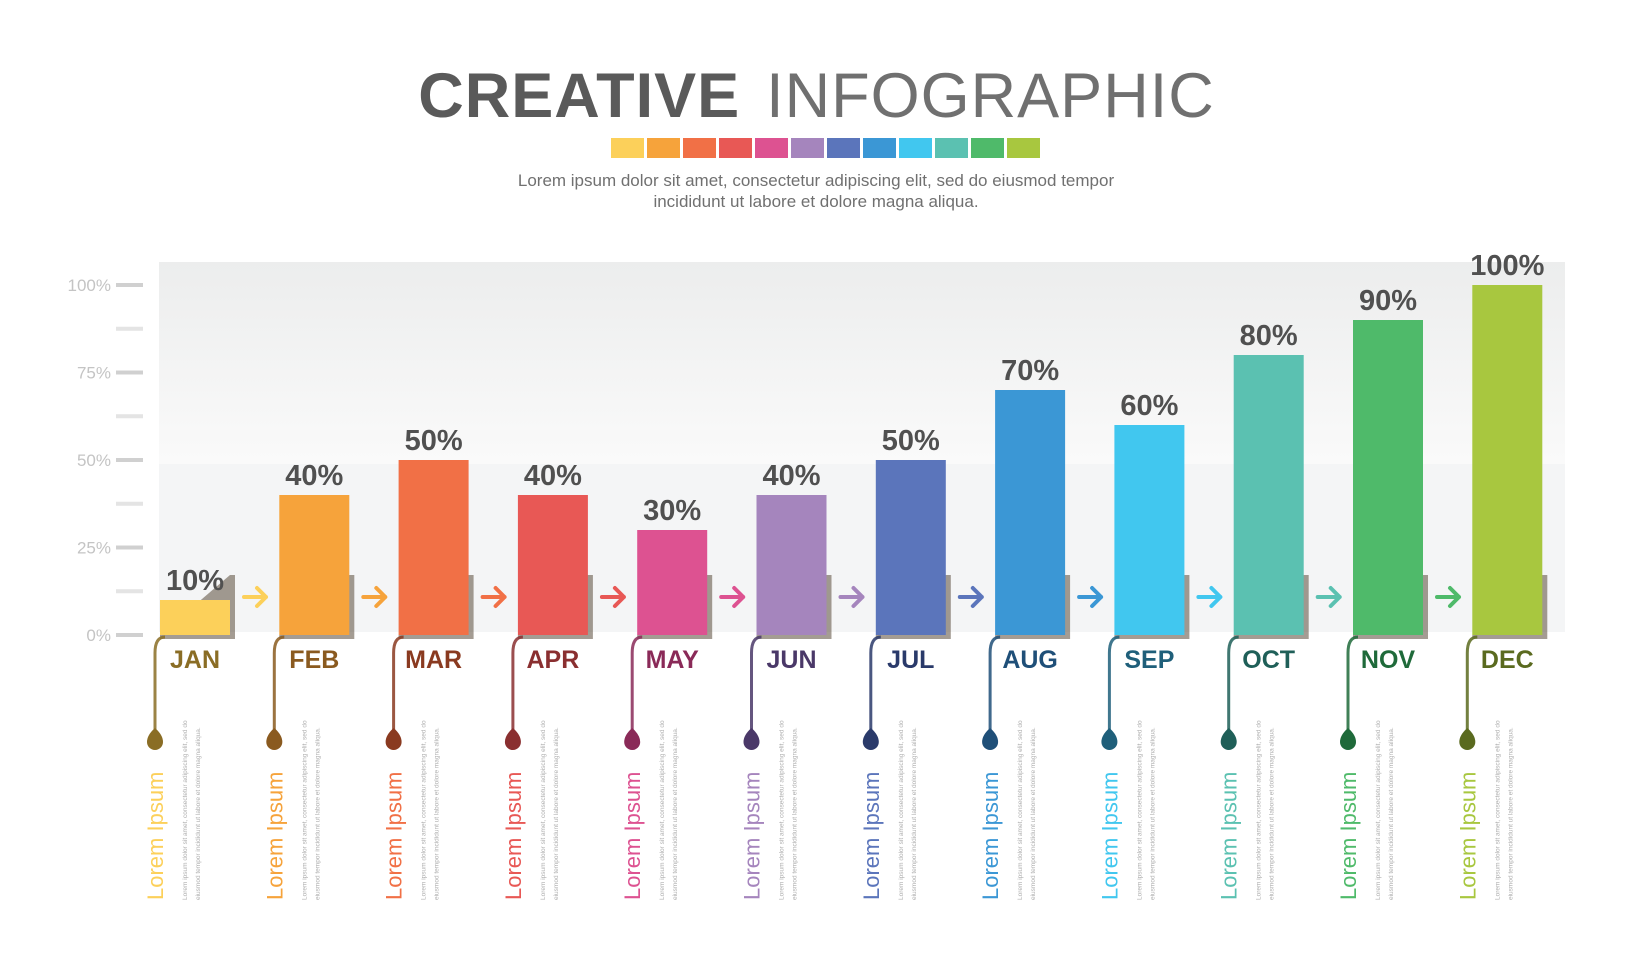 The height and width of the screenshot is (980, 1633). What do you see at coordinates (129, 372) in the screenshot?
I see `y-tick-mark` at bounding box center [129, 372].